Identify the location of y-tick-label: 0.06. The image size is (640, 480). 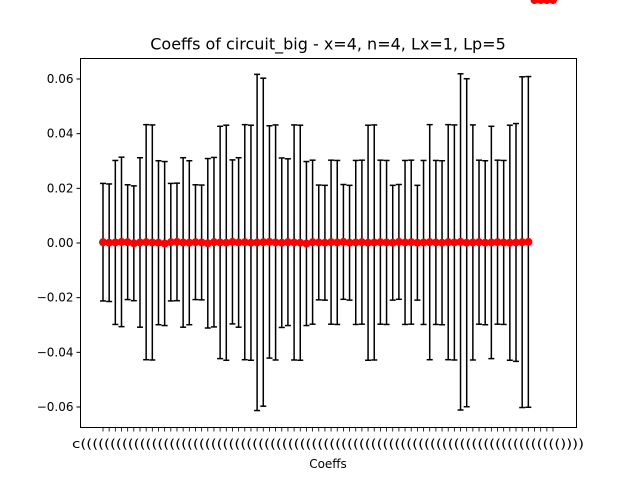
(60, 79).